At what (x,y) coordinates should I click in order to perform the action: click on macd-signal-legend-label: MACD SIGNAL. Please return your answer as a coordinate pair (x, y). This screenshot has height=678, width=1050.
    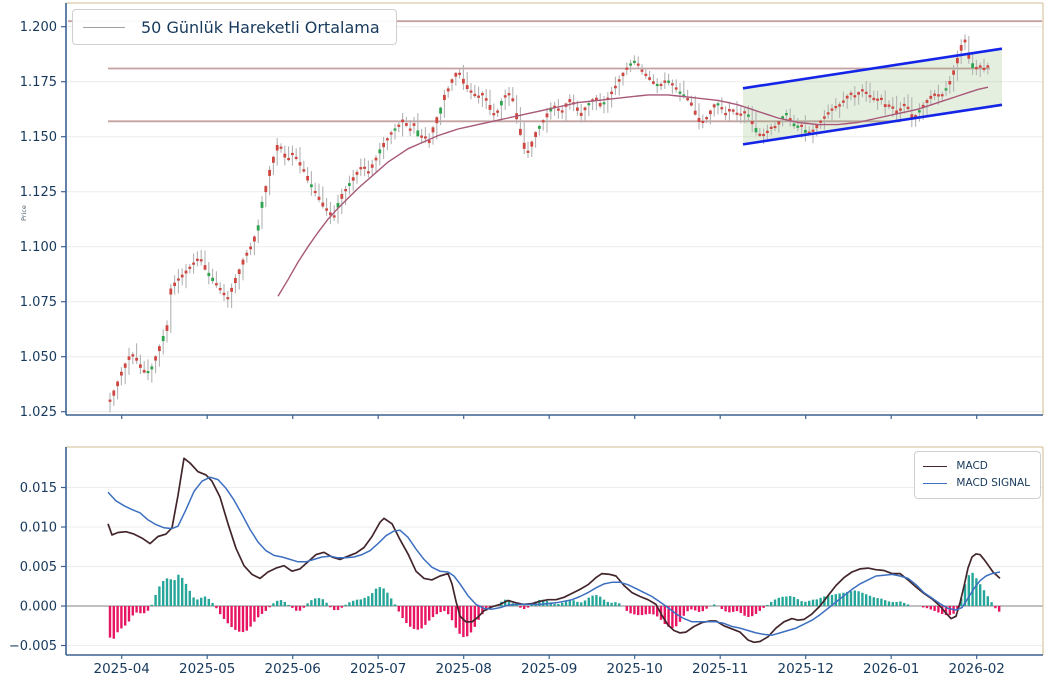
    Looking at the image, I should click on (993, 483).